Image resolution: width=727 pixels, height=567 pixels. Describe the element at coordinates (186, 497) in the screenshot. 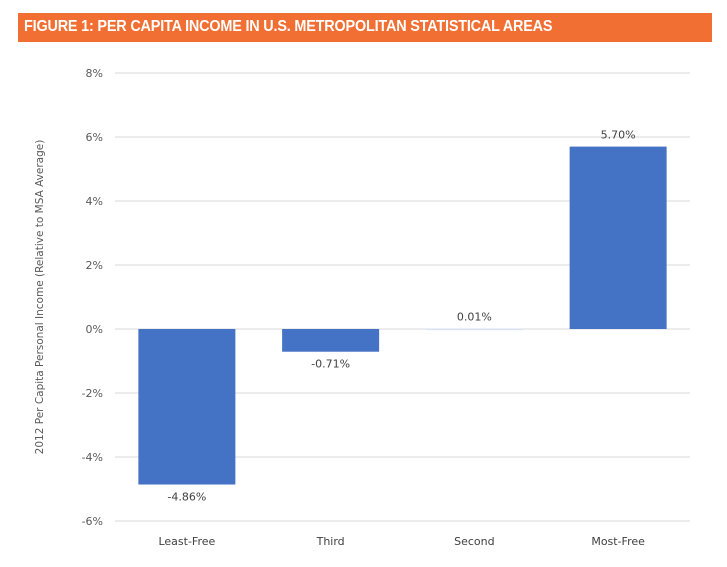

I see `data-label: -4.86%` at that location.